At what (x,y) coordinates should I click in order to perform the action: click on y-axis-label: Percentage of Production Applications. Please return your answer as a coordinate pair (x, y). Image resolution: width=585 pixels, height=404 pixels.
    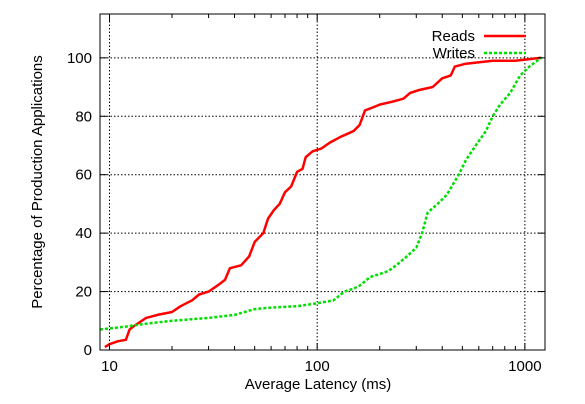
    Looking at the image, I should click on (37, 182).